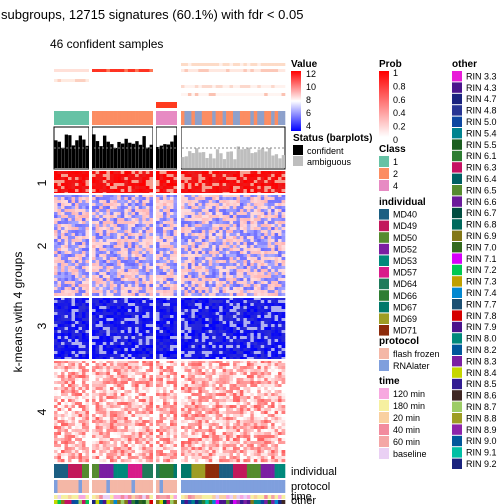  Describe the element at coordinates (200, 160) in the screenshot. I see `status-bar` at that location.